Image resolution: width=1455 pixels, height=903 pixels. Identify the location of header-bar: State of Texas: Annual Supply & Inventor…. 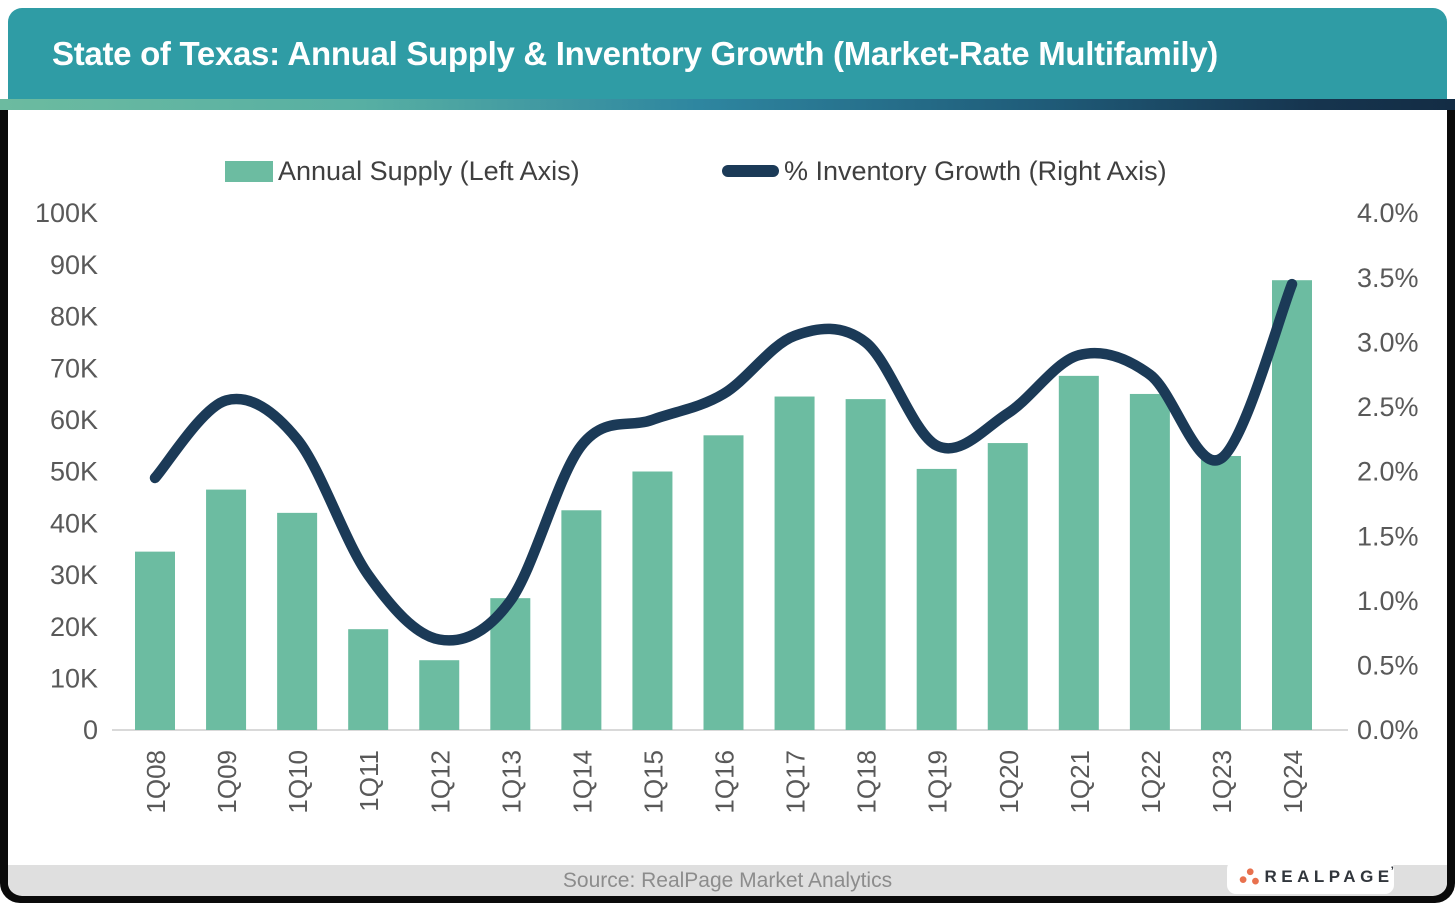
(727, 53).